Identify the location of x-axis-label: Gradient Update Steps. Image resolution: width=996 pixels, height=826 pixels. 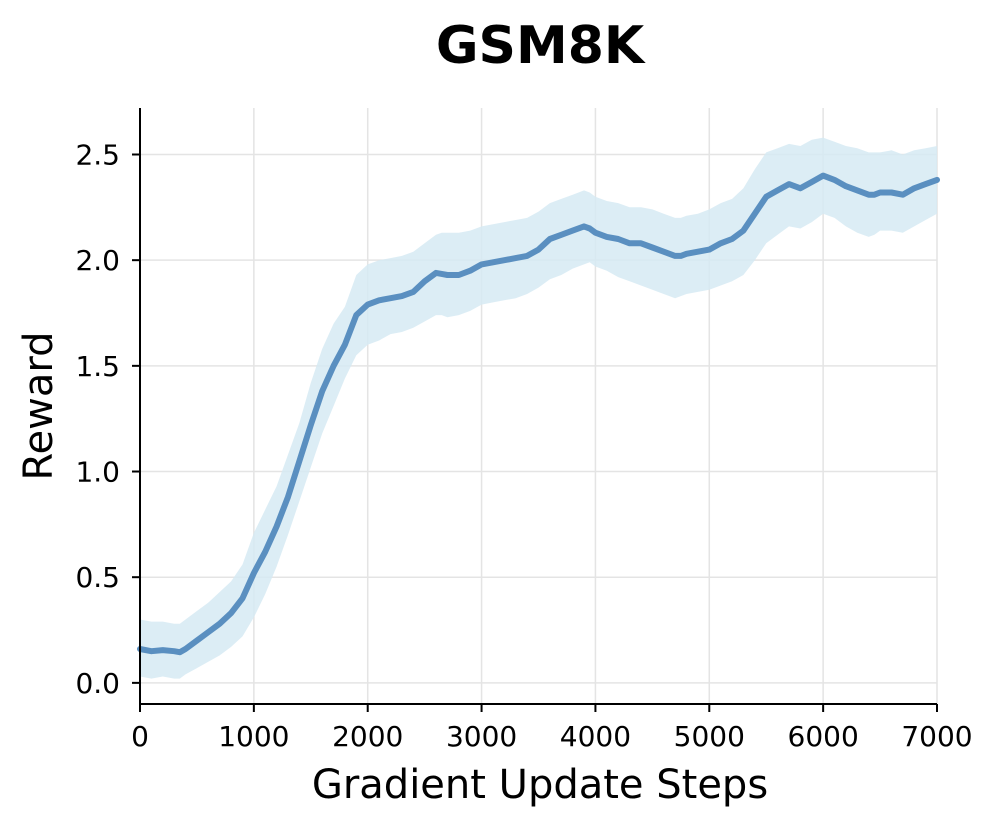
(540, 785).